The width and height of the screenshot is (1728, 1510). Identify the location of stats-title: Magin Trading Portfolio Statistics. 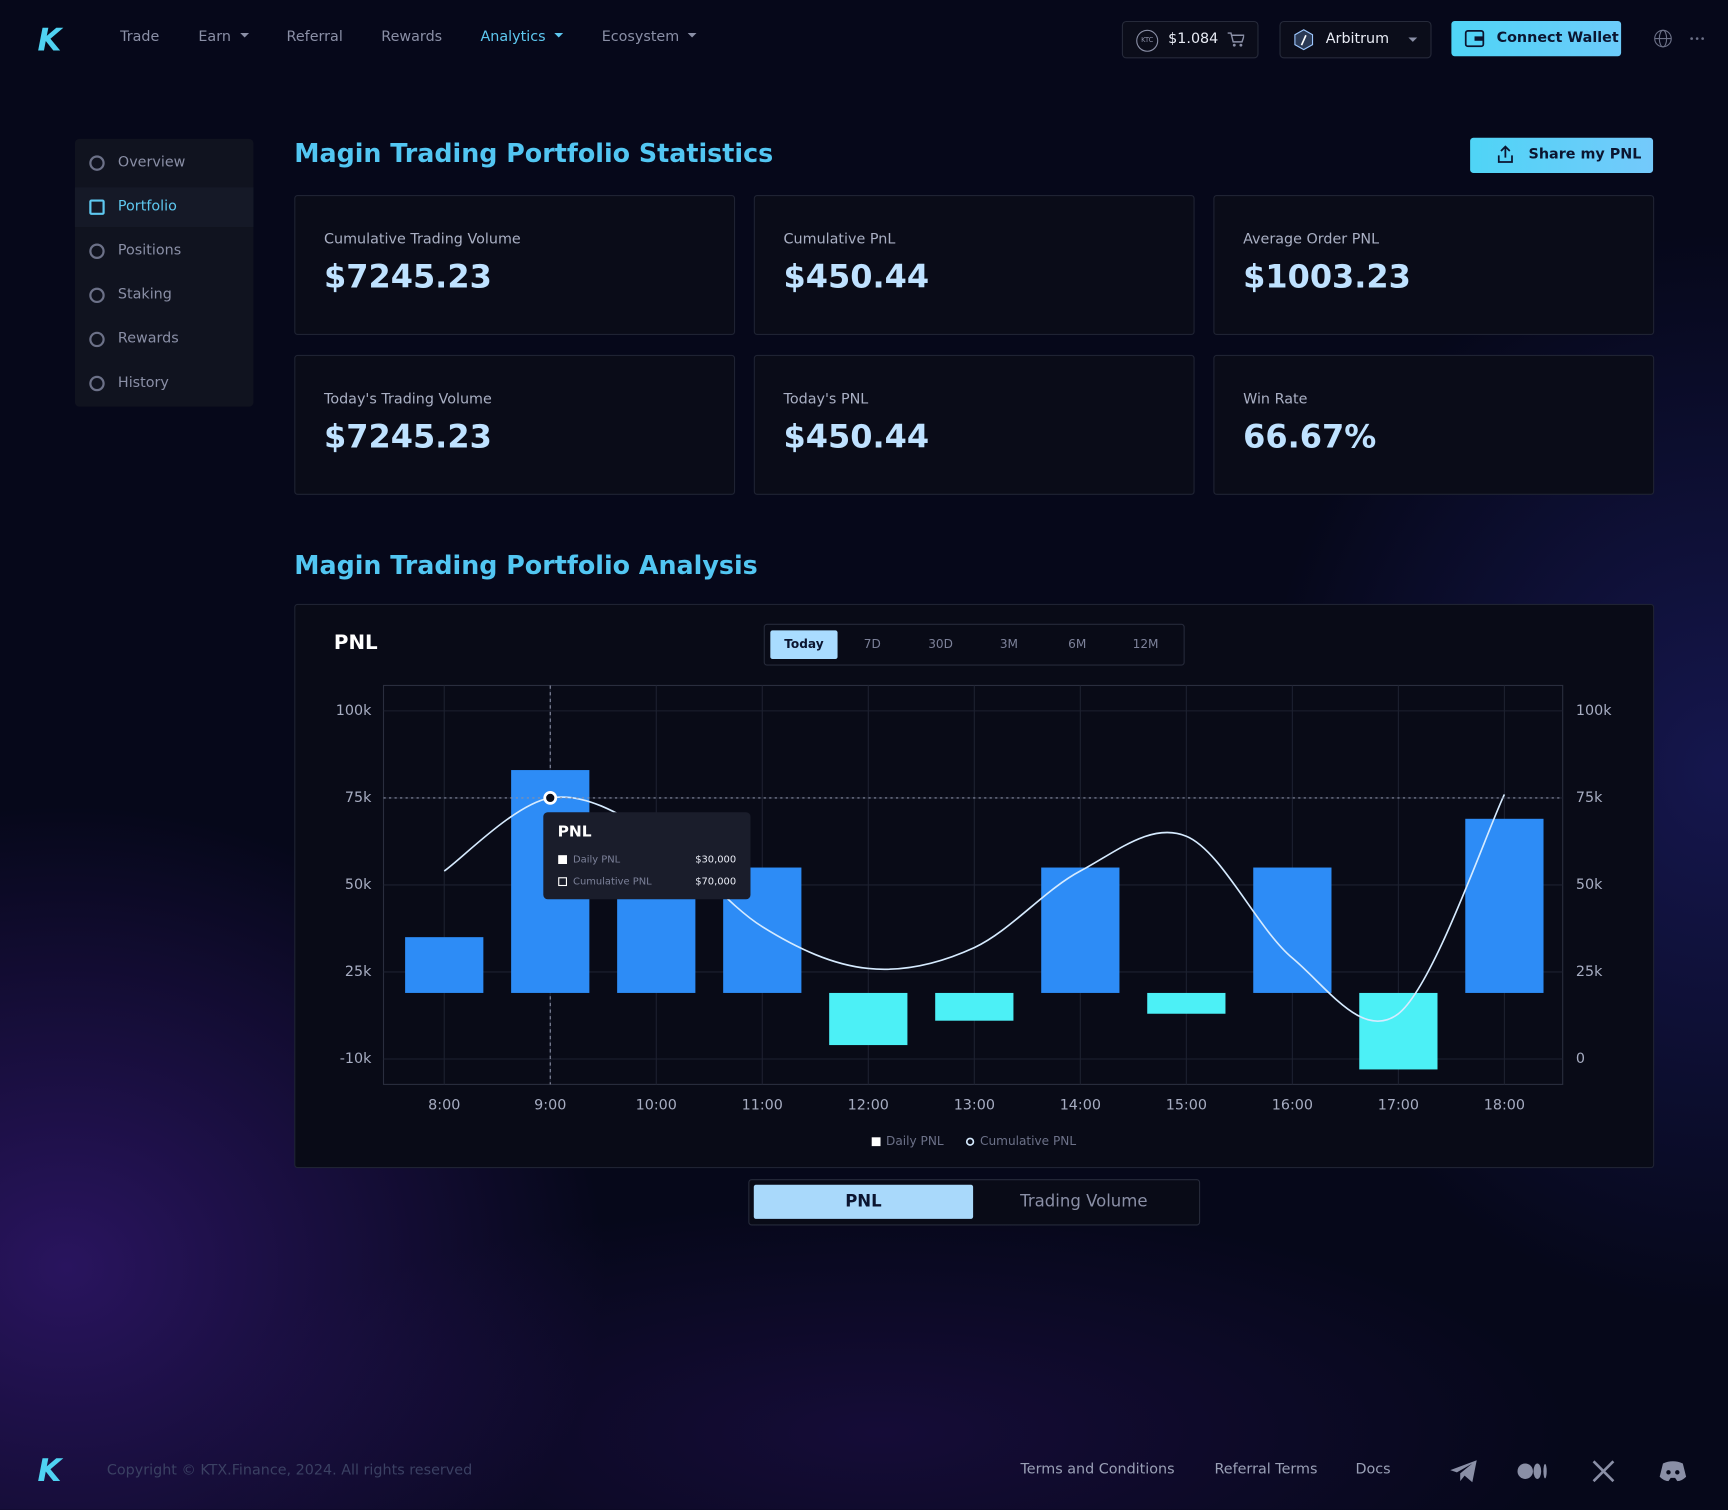
(534, 154).